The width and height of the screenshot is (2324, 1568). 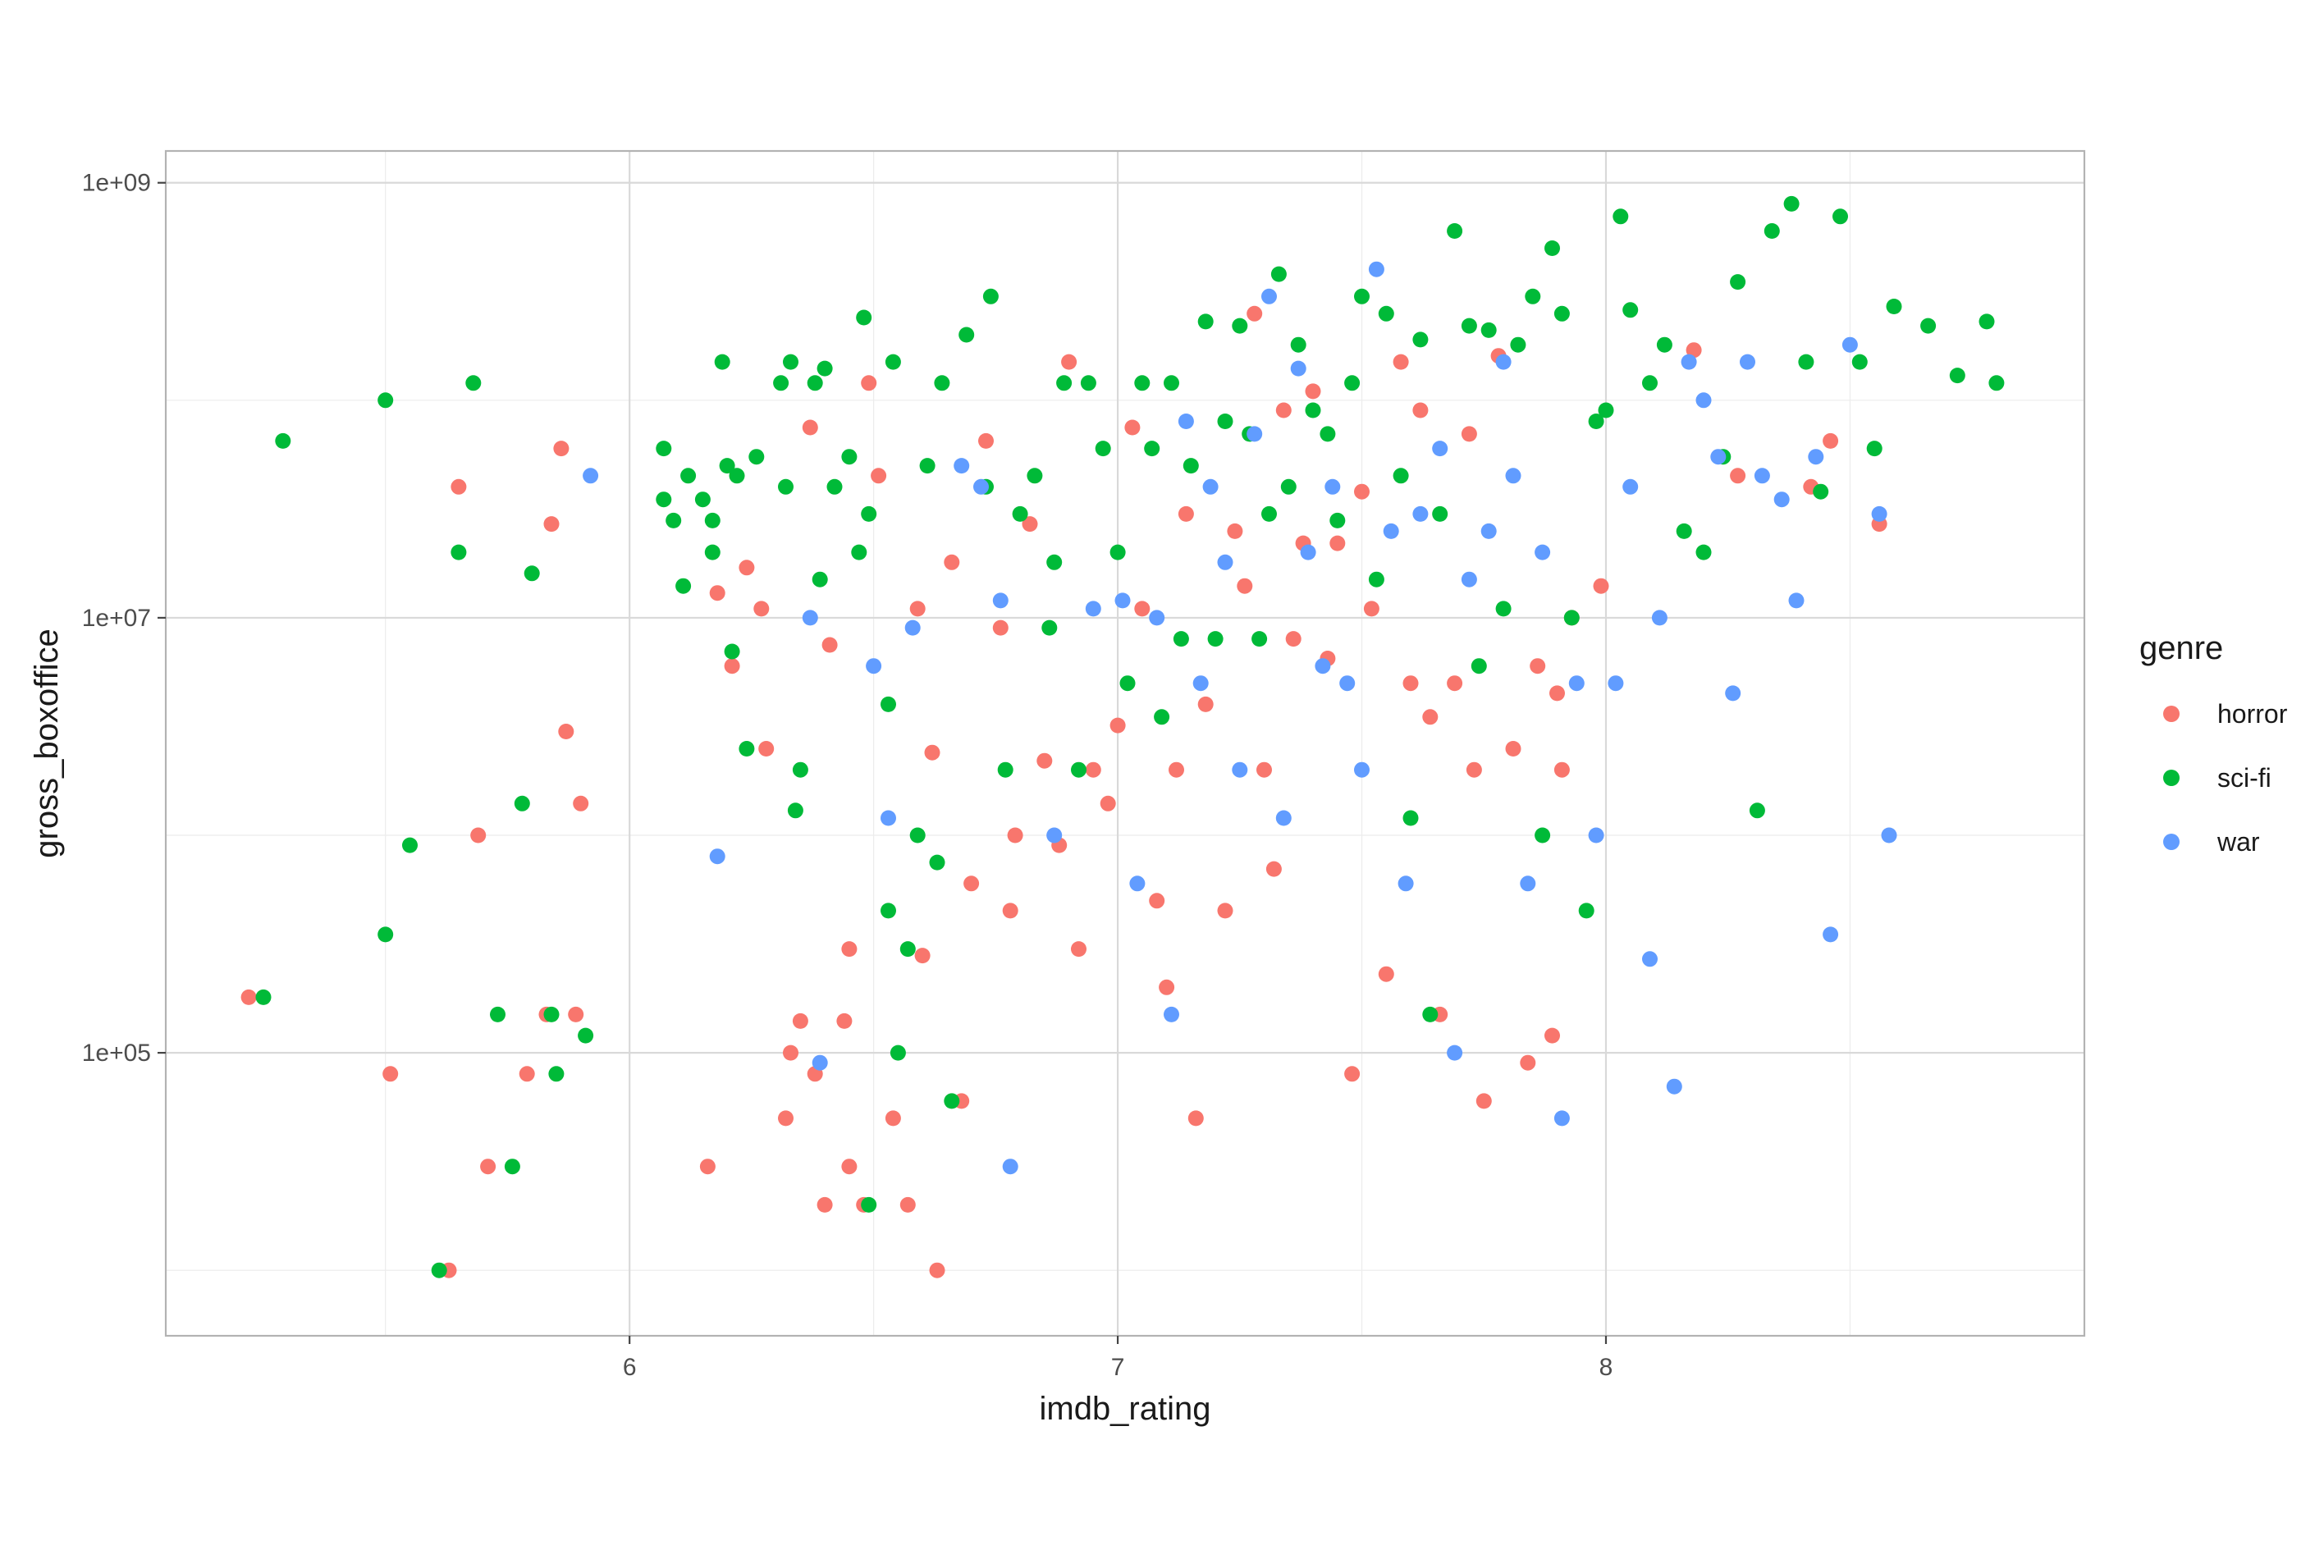 I want to click on x-tick-label: 8, so click(x=1606, y=1367).